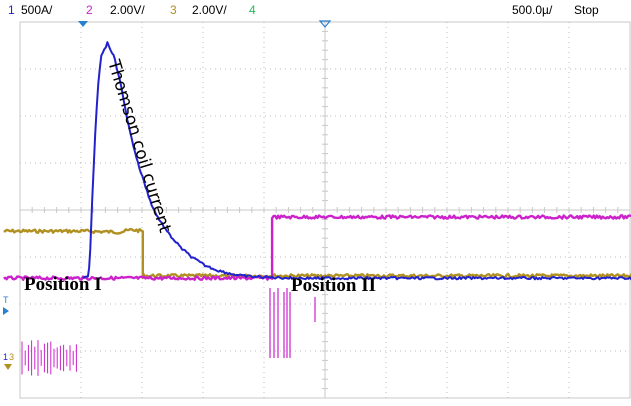 The width and height of the screenshot is (631, 406). I want to click on ch1-number: 1, so click(11, 10).